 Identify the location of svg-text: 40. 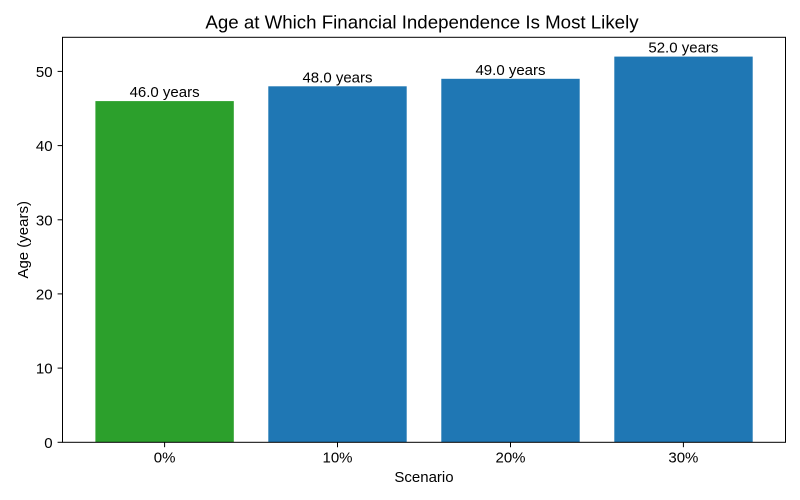
(44, 146).